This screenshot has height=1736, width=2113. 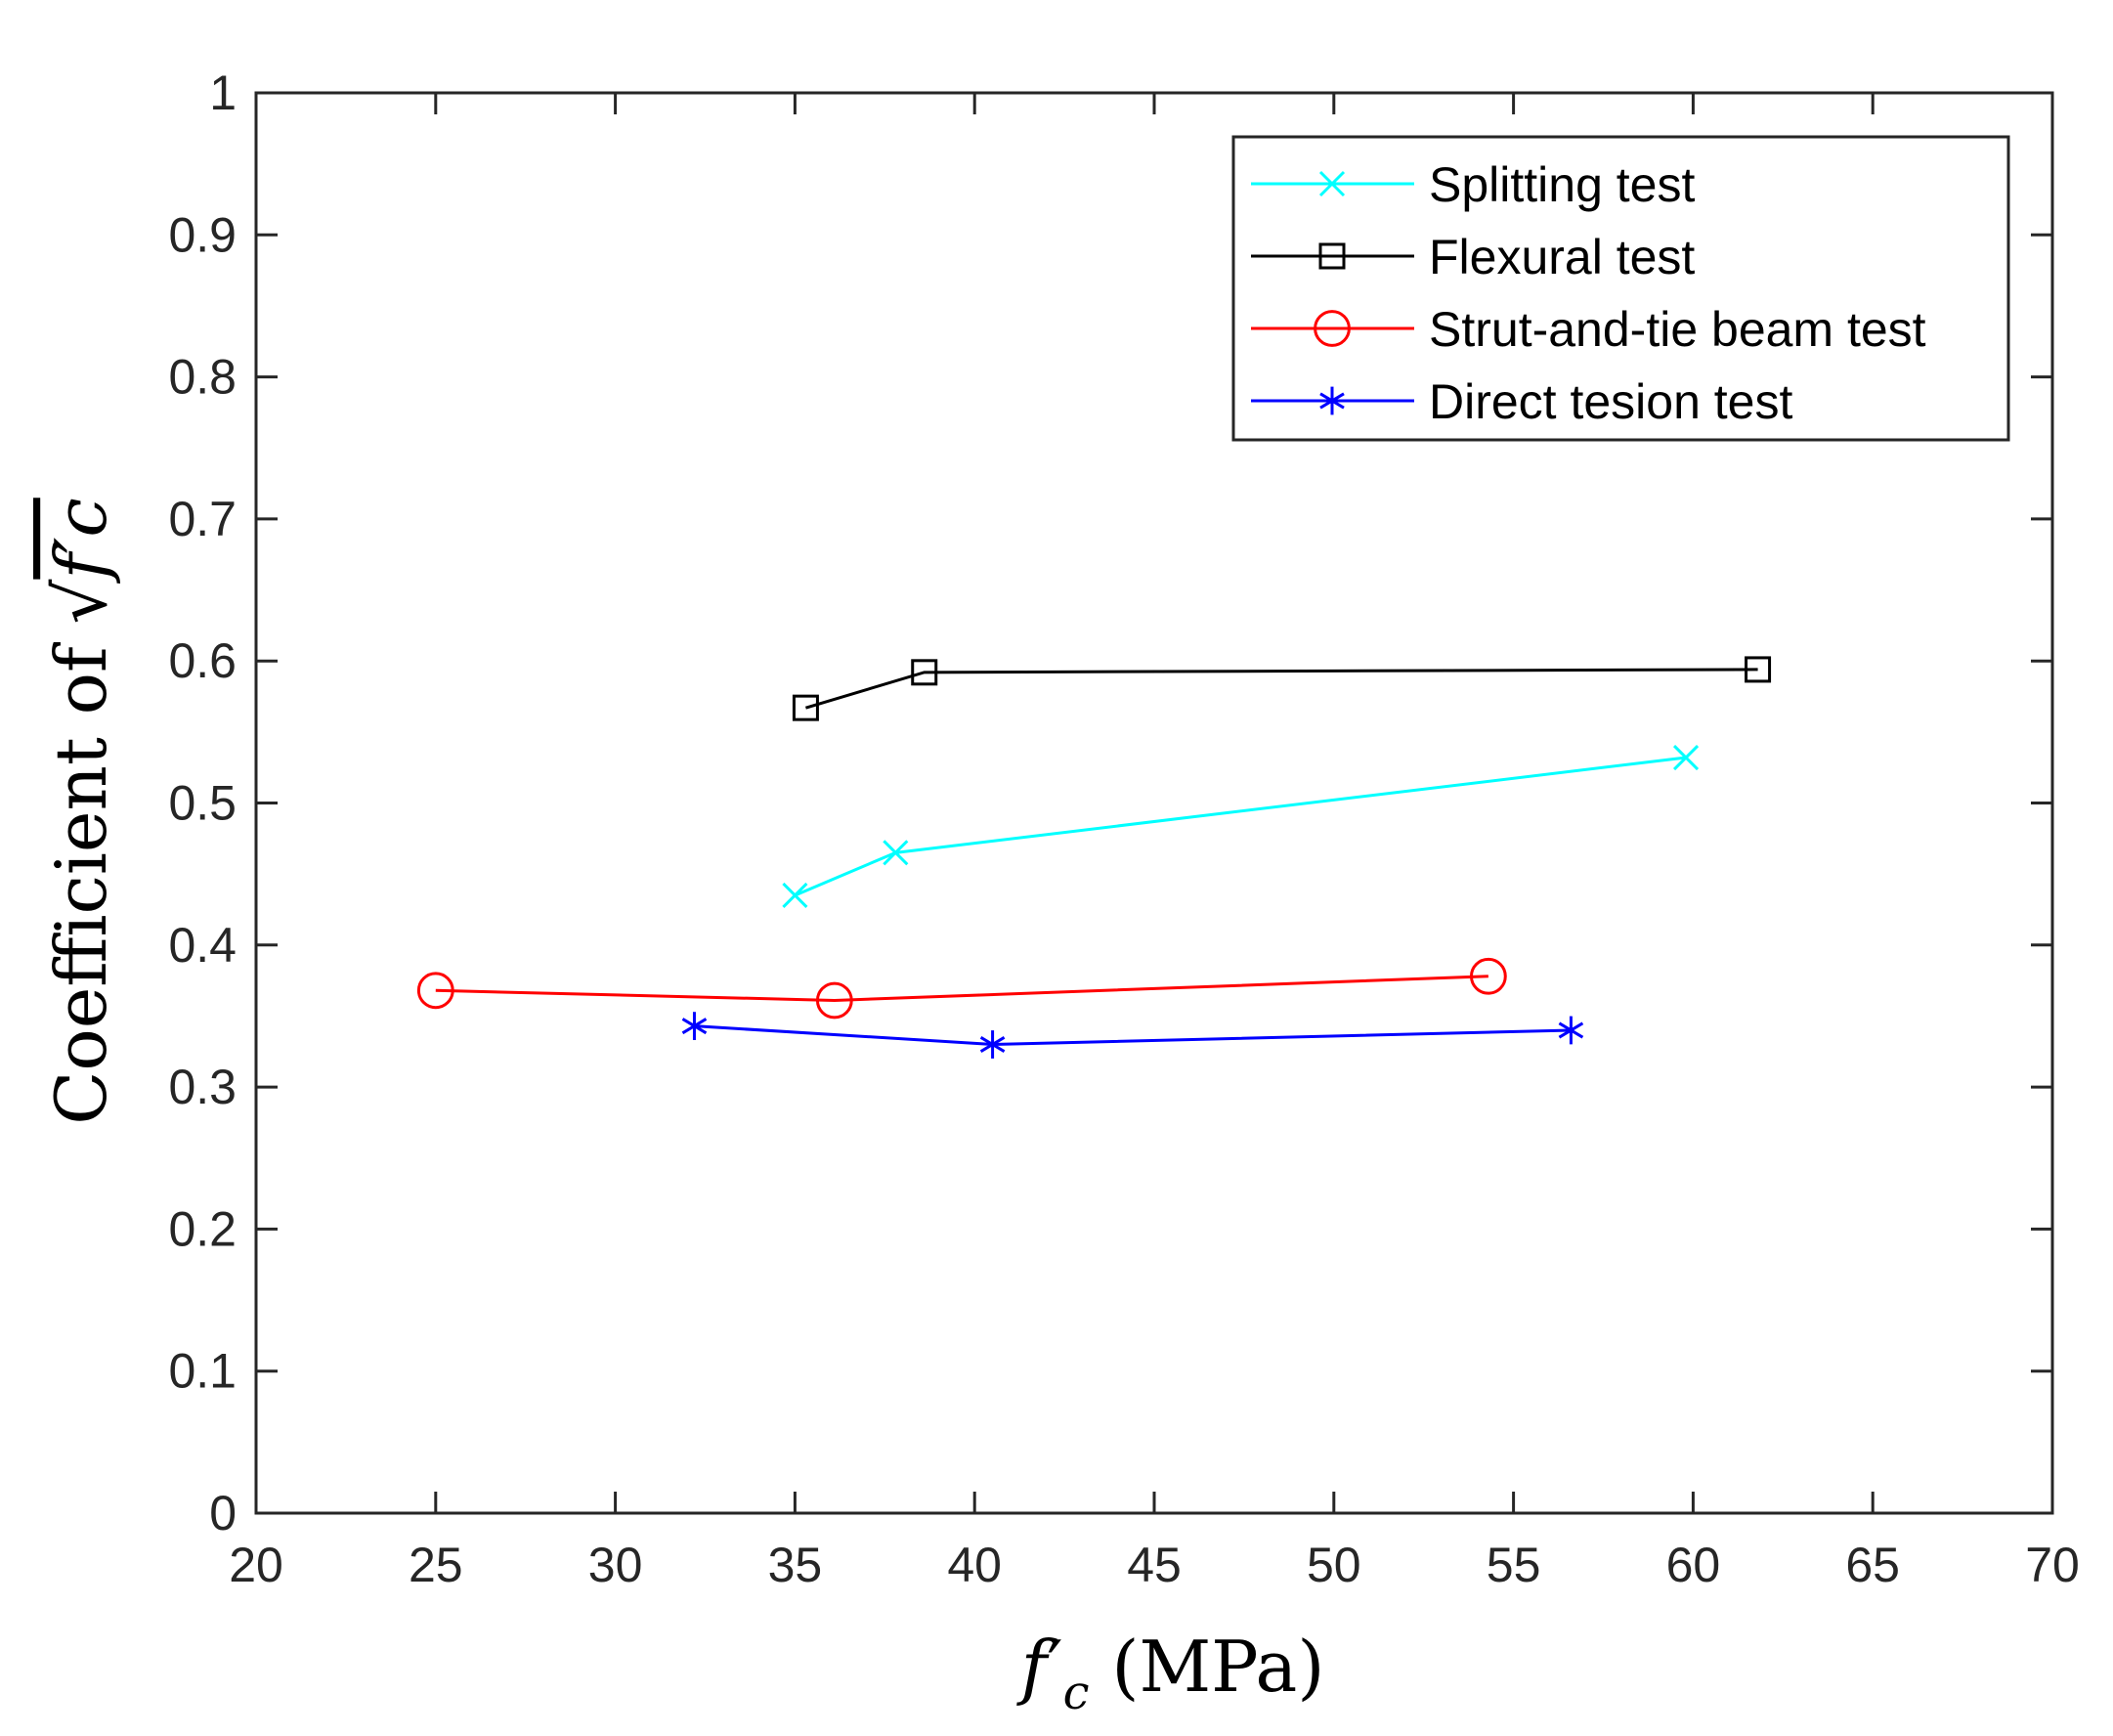 I want to click on x-axis-label: f′c (MPa), so click(x=1170, y=1673).